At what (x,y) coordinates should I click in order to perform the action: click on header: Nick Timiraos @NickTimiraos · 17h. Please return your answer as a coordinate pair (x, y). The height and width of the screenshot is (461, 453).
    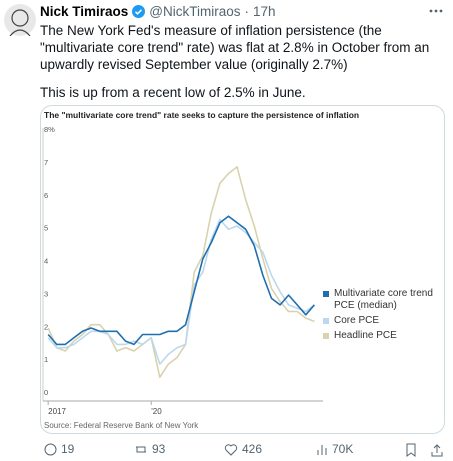
    Looking at the image, I should click on (158, 11).